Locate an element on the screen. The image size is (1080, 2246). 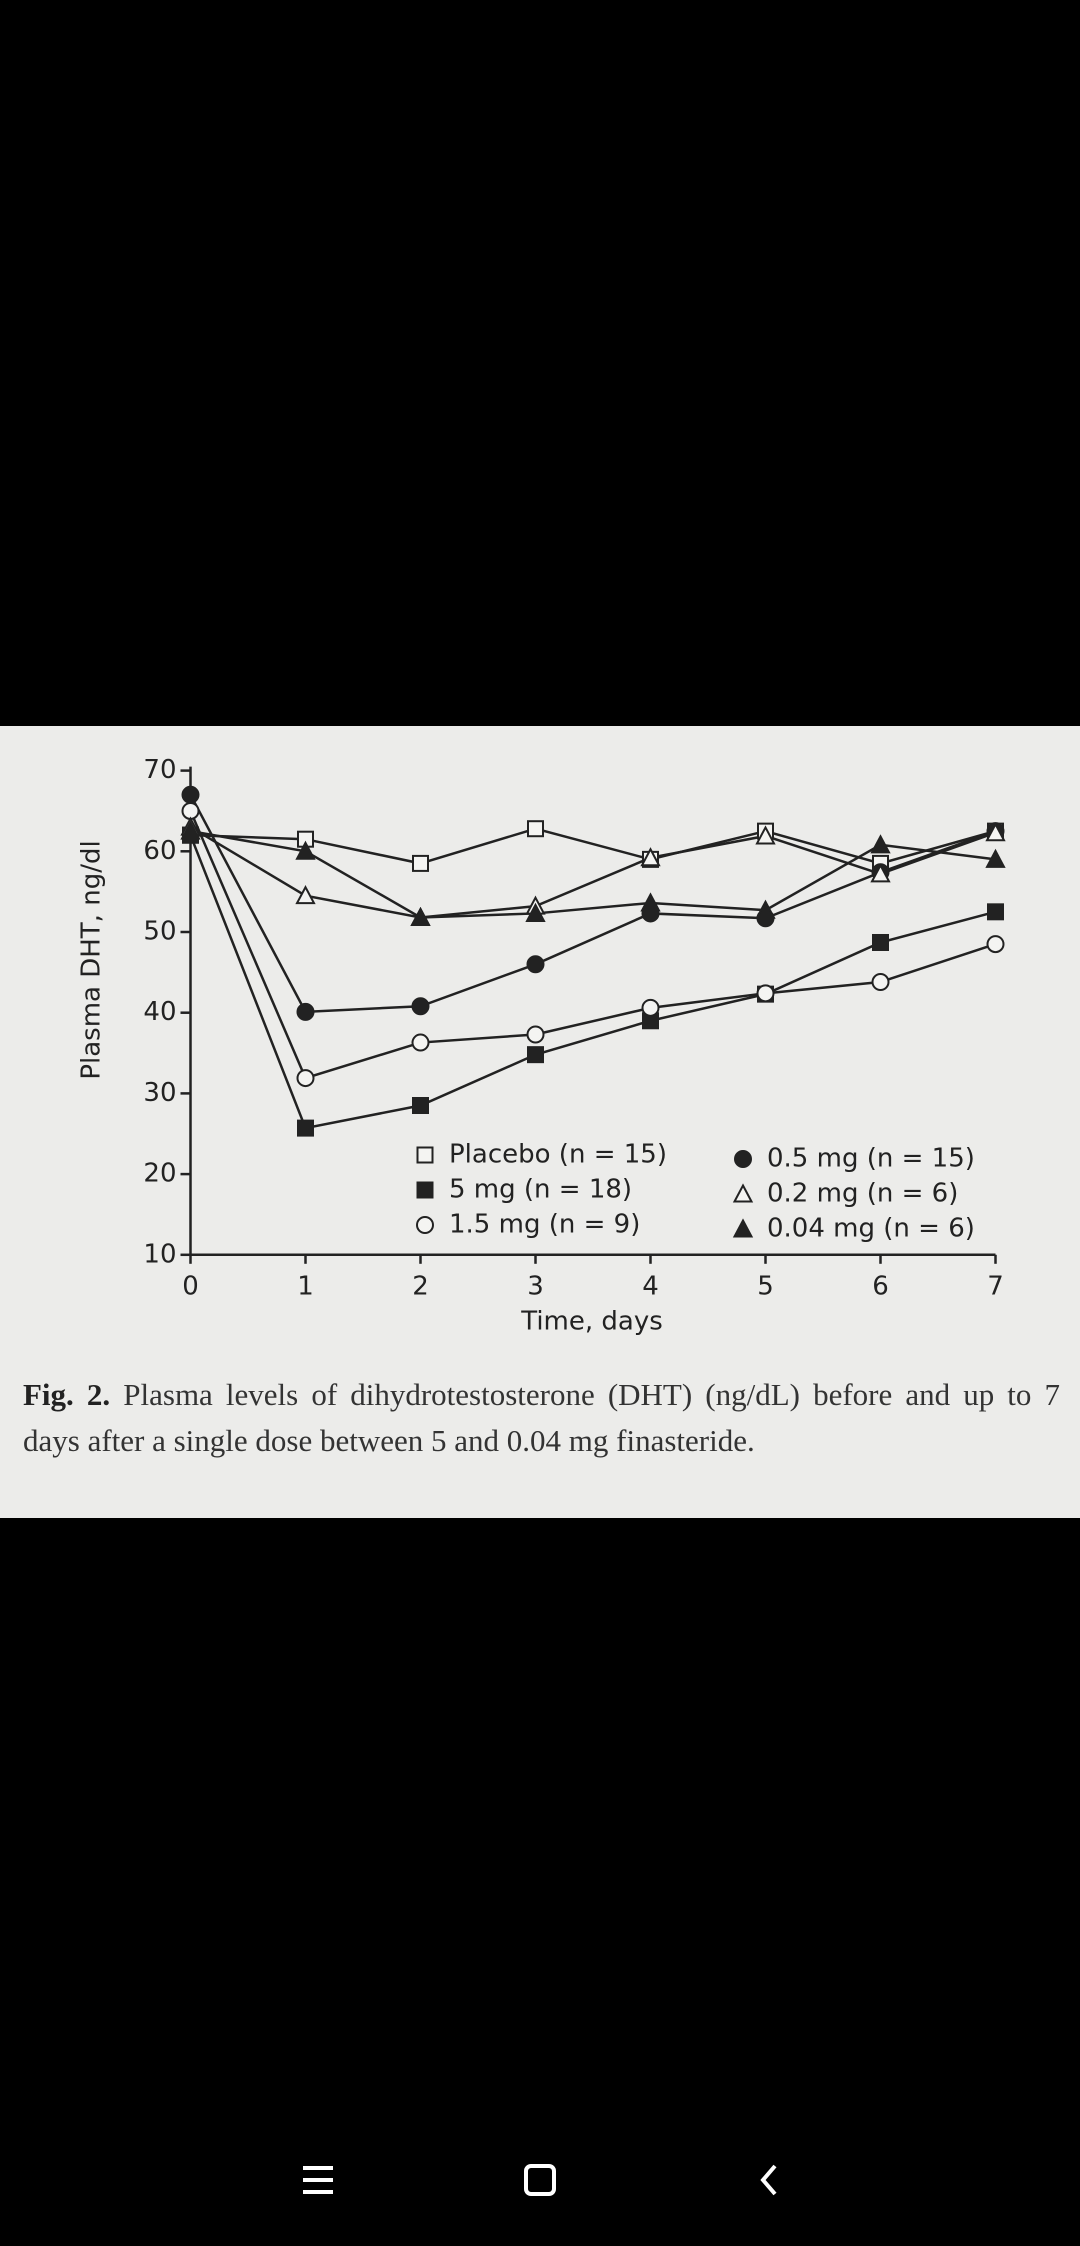
legend-label: 5 mg (n = 18) is located at coordinates (540, 1190).